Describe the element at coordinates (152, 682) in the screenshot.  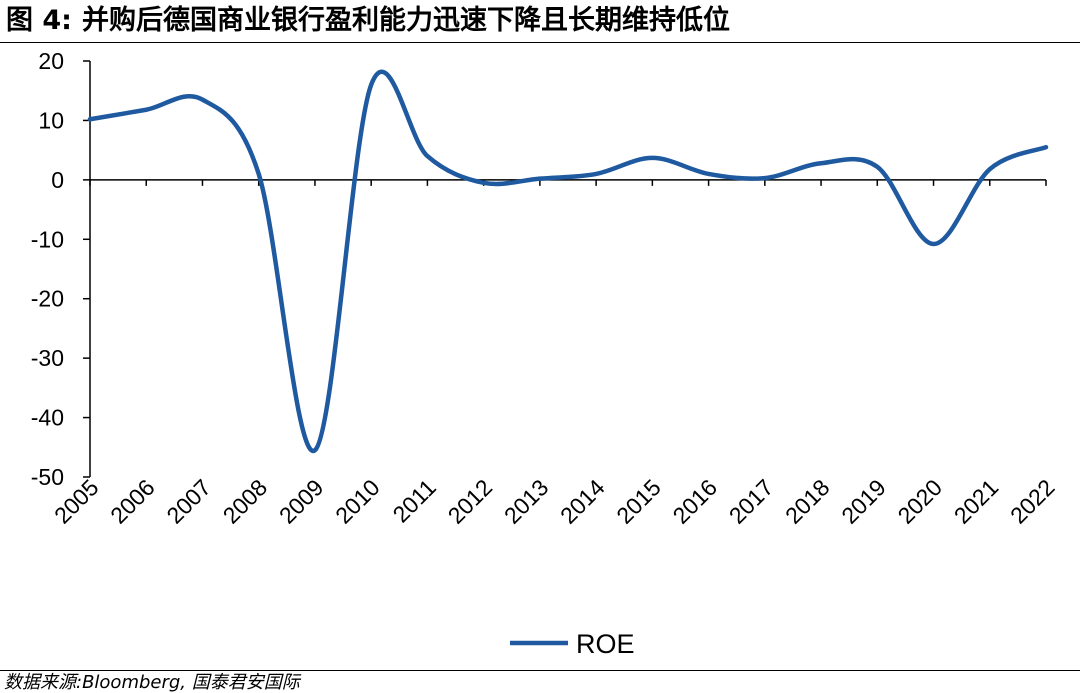
I see `source-note: 数据来源:Bloomberg, 国泰君安国际` at that location.